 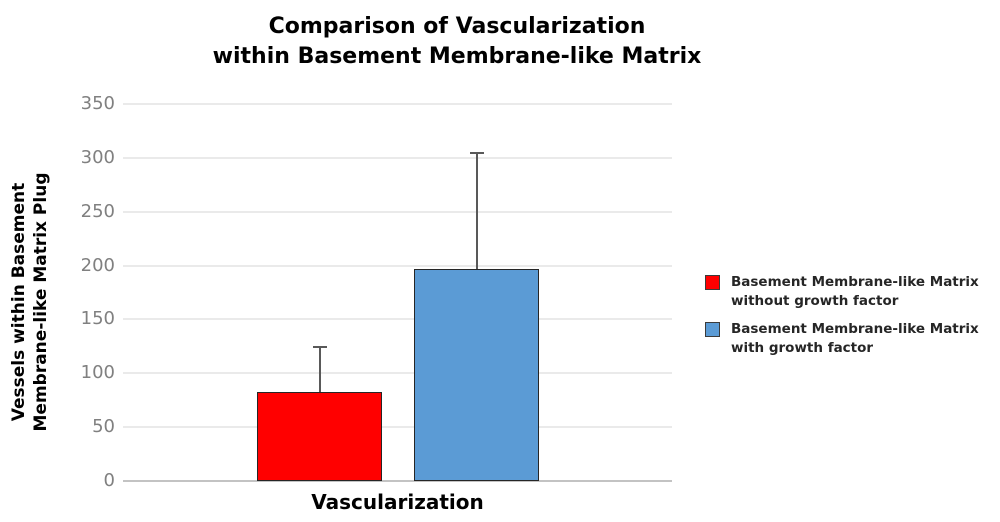 What do you see at coordinates (815, 301) in the screenshot?
I see `legend-label-line2: without growth factor` at bounding box center [815, 301].